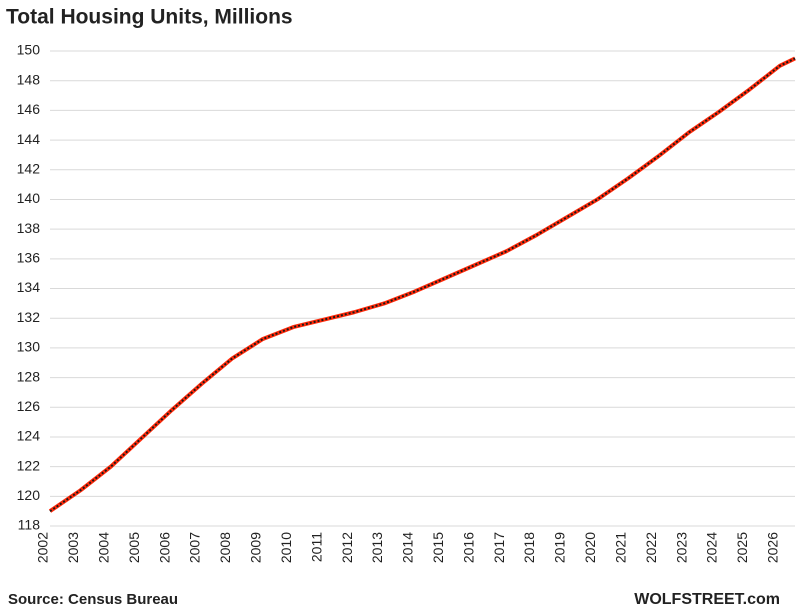 This screenshot has width=800, height=614. Describe the element at coordinates (93, 599) in the screenshot. I see `source: Source: Census Bureau` at that location.